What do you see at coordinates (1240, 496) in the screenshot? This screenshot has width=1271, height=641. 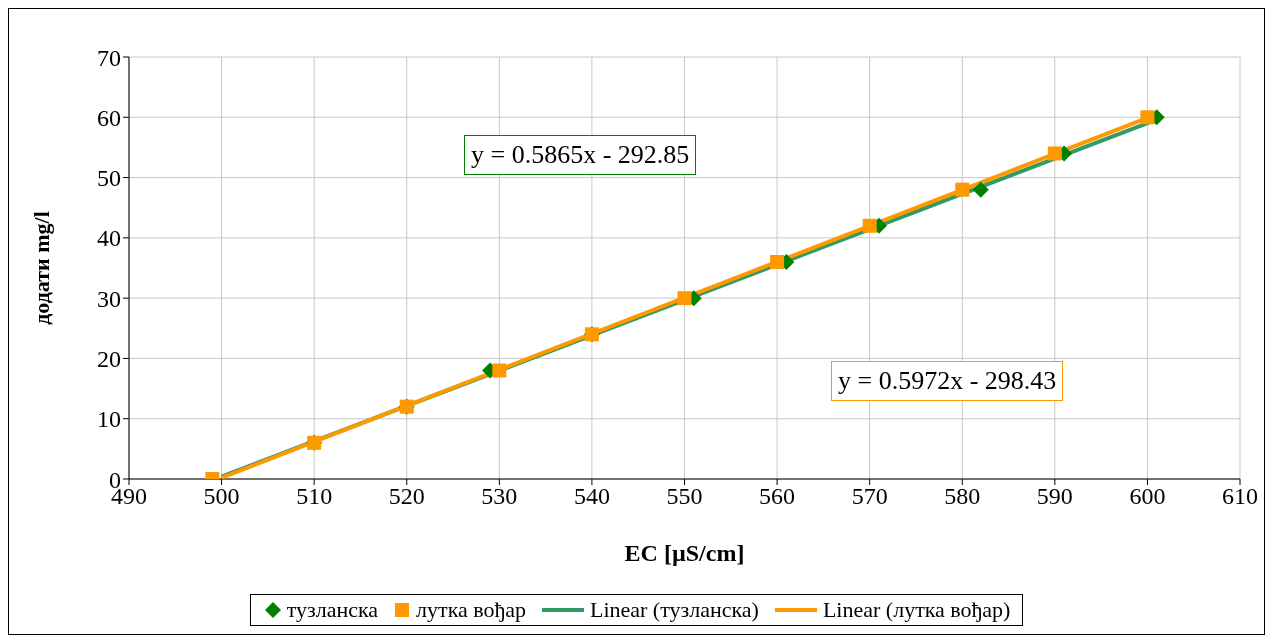 I see `x-tick-label: 610` at bounding box center [1240, 496].